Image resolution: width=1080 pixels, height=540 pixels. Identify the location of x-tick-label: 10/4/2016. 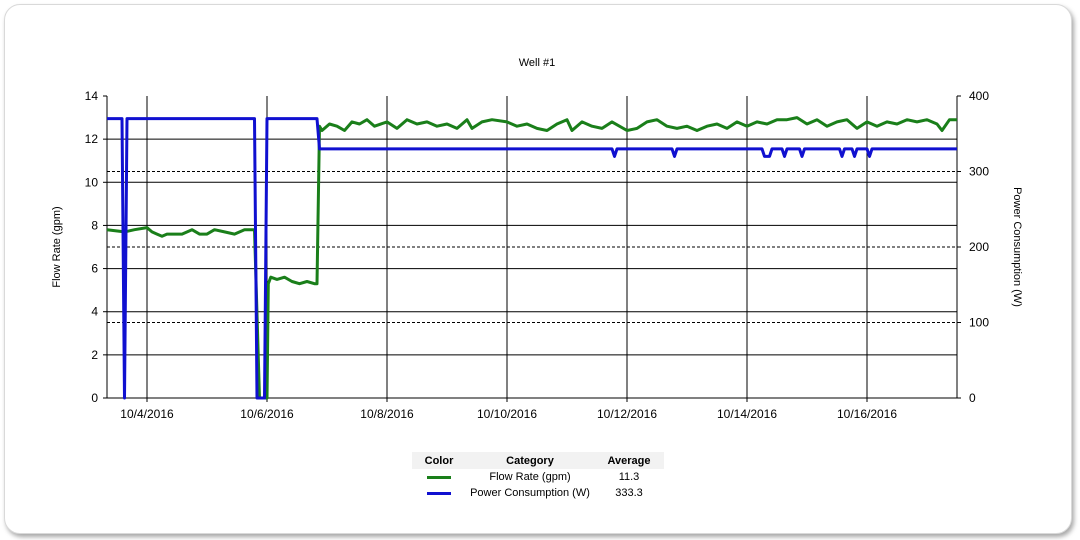
(147, 414).